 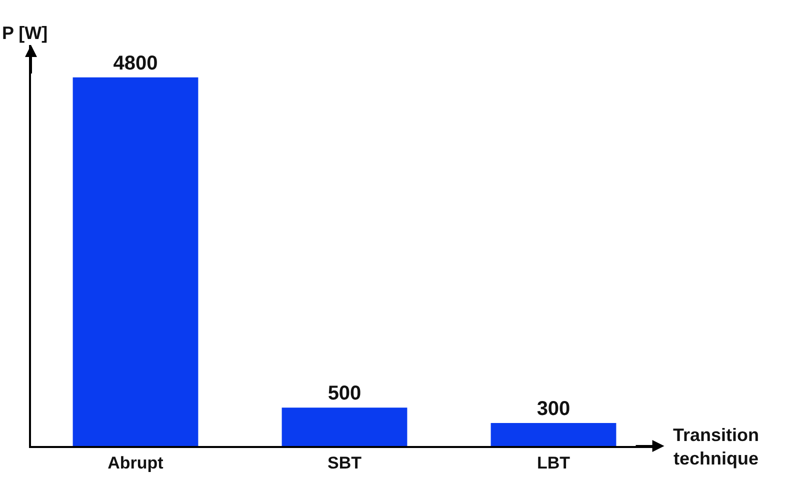 What do you see at coordinates (345, 462) in the screenshot?
I see `x-tick-label: SBT` at bounding box center [345, 462].